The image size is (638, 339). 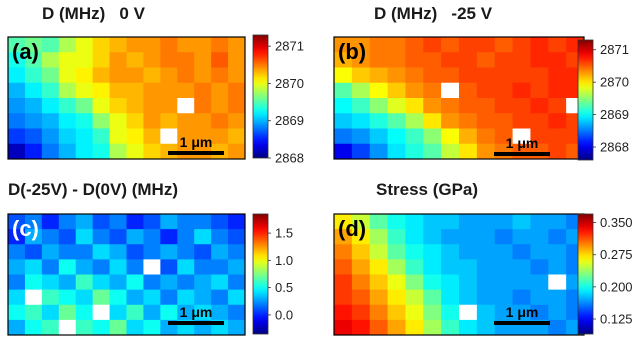 What do you see at coordinates (289, 83) in the screenshot?
I see `colorbar-tick-label: 2870` at bounding box center [289, 83].